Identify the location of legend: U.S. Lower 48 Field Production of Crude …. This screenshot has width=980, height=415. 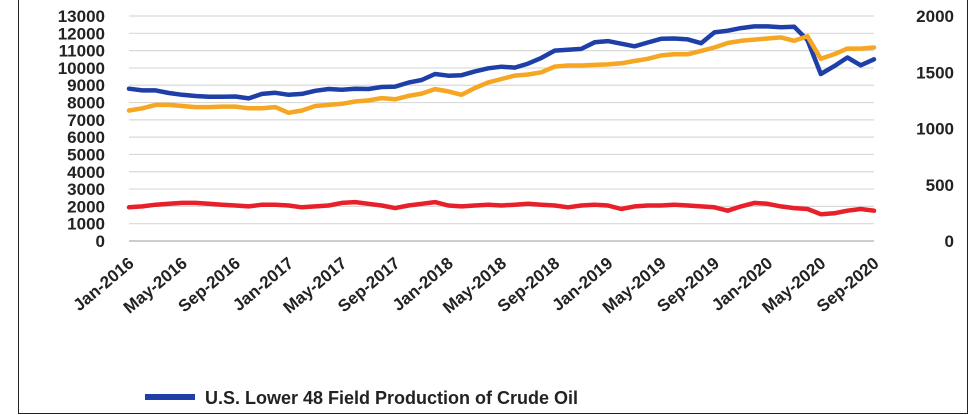
(361, 398).